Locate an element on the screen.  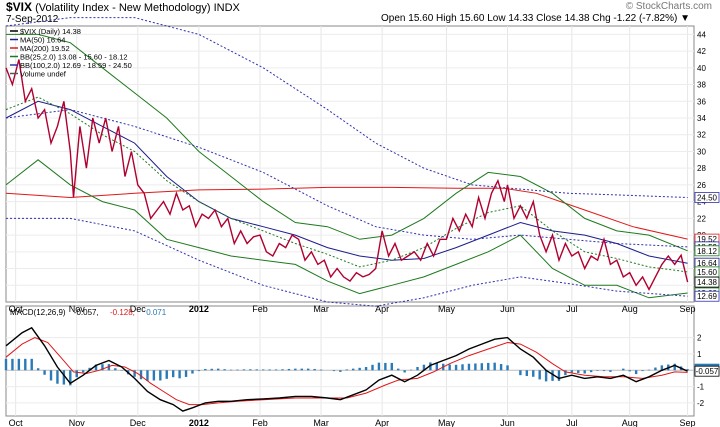
x-tick-label: Sep is located at coordinates (688, 422).